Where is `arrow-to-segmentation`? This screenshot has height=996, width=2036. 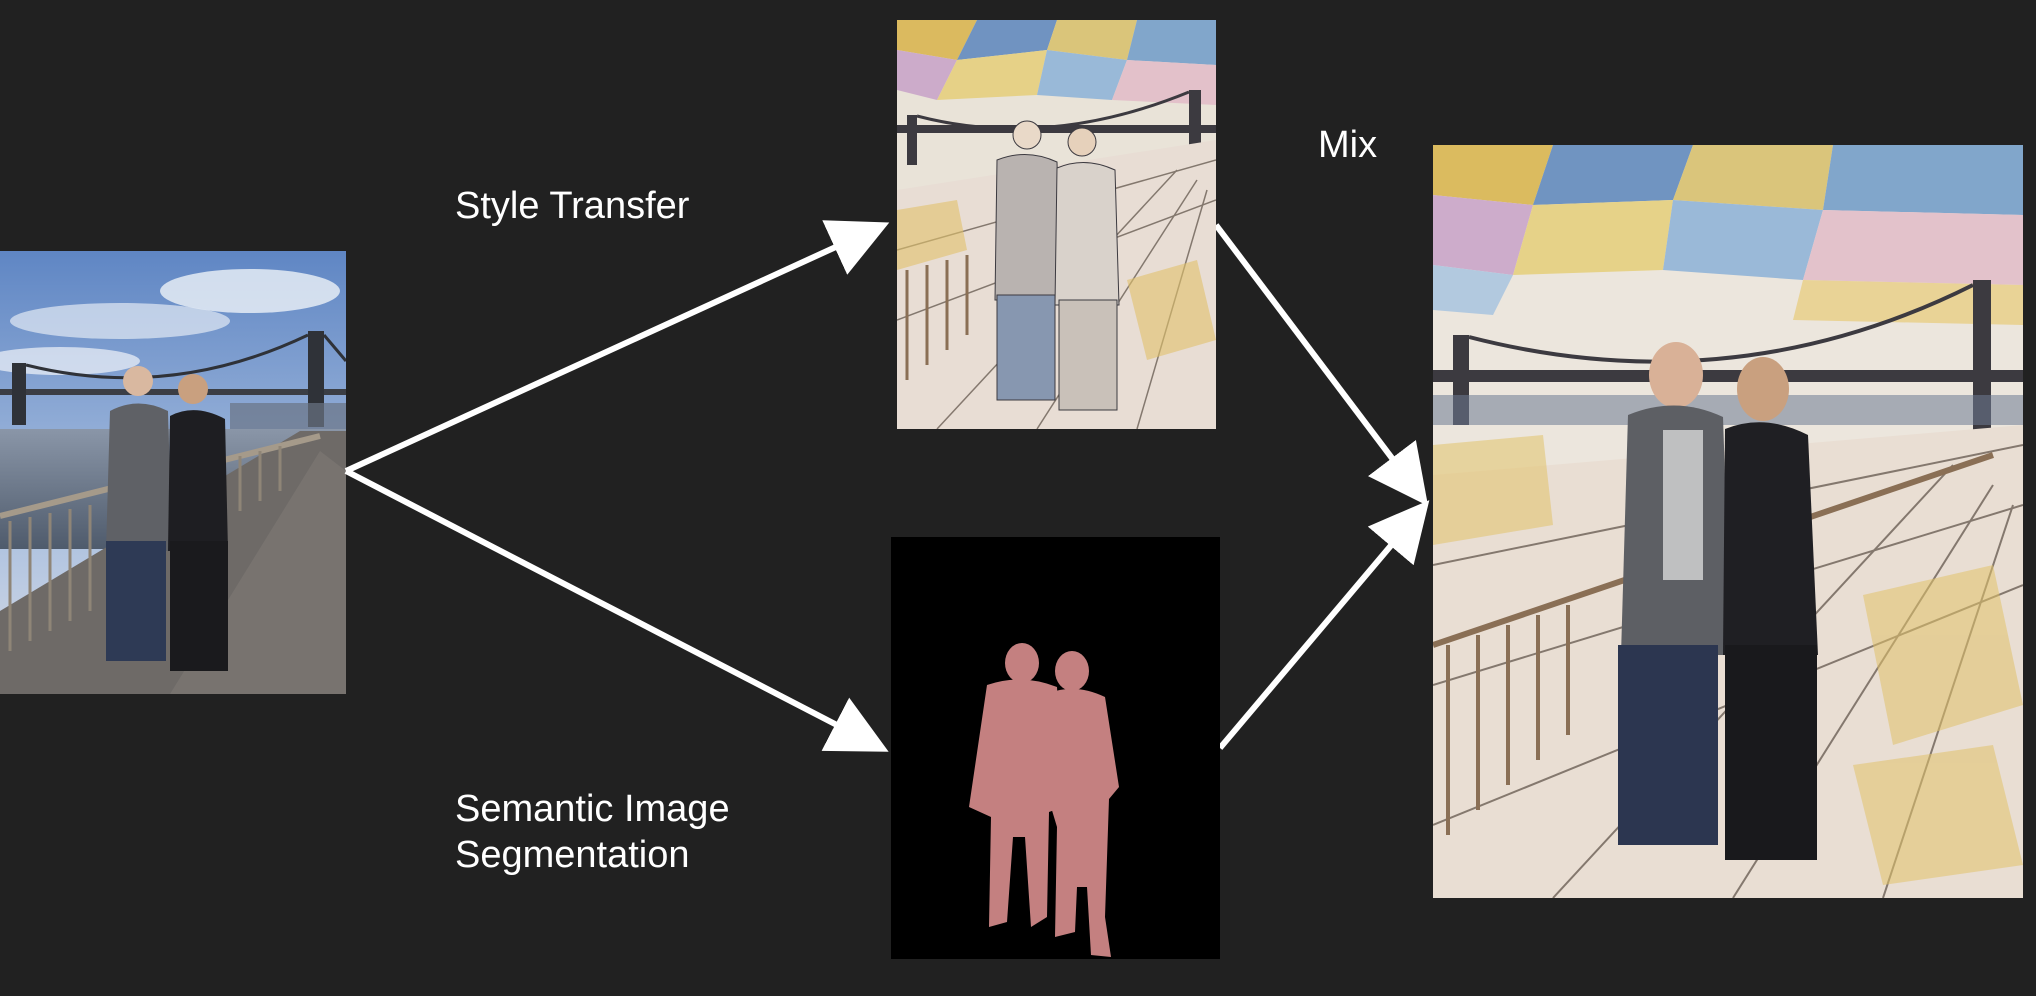
arrow-to-segmentation is located at coordinates (616, 610).